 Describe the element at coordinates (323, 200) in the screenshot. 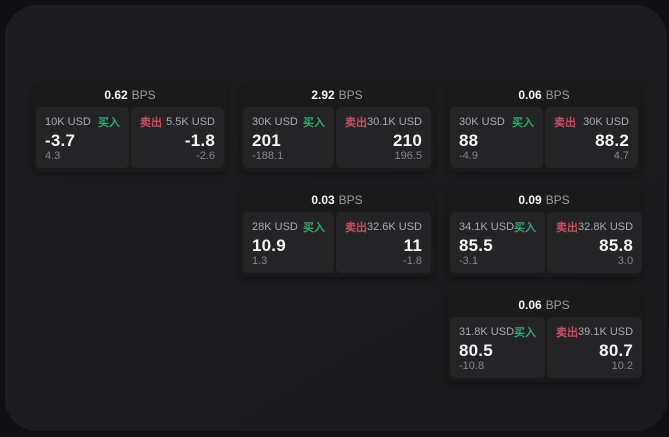

I see `bps-value: 0.03` at that location.